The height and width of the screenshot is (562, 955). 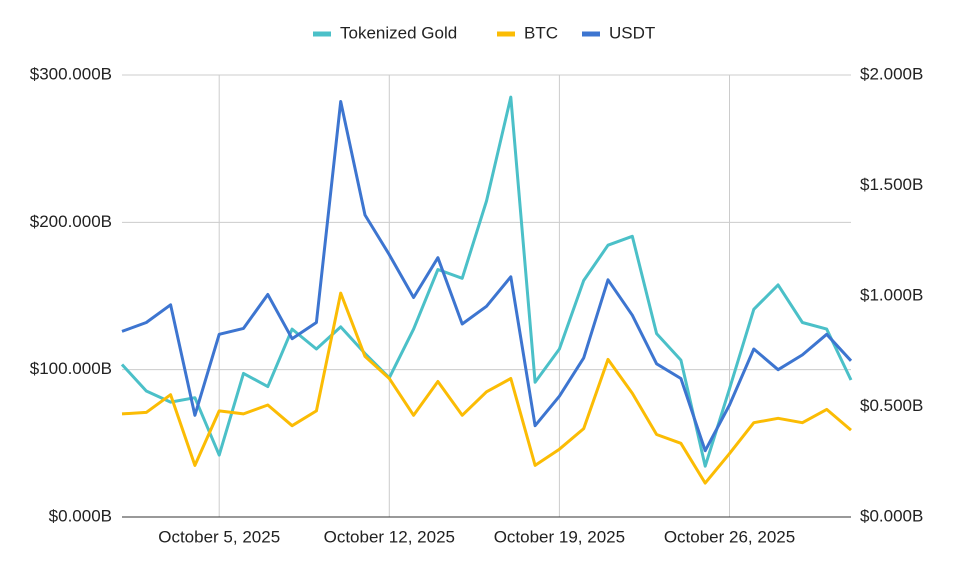 I want to click on y-tick-label: $0.000B, so click(x=80, y=515).